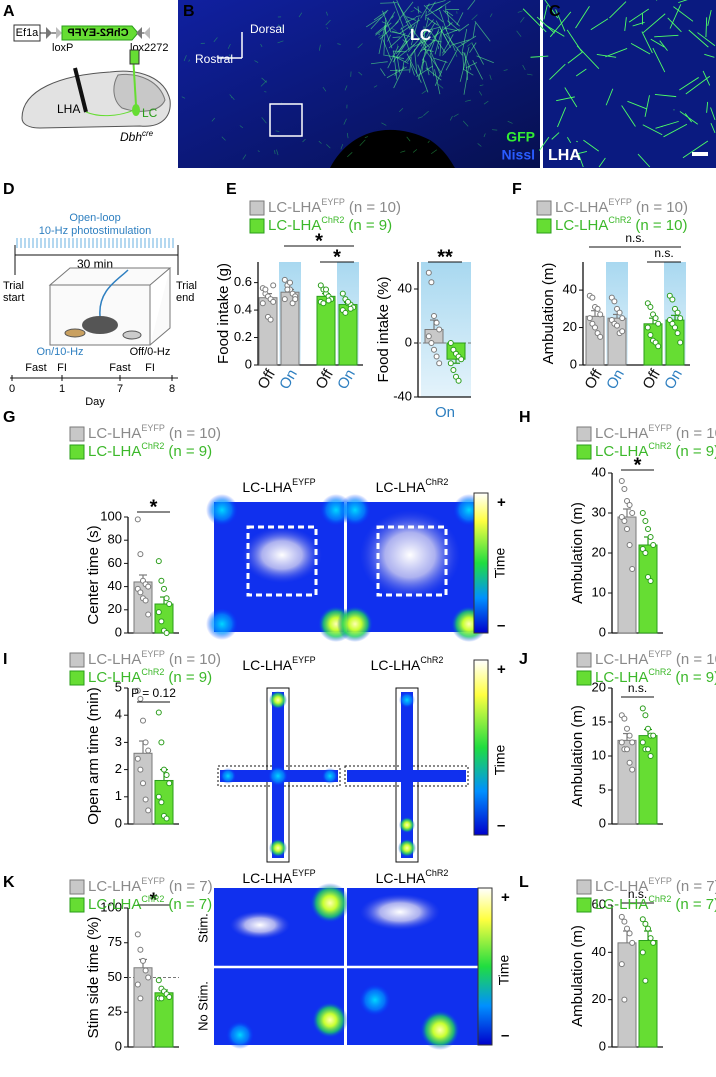 The width and height of the screenshot is (716, 1077). Describe the element at coordinates (152, 446) in the screenshot. I see `legend-sup: ChR2` at that location.